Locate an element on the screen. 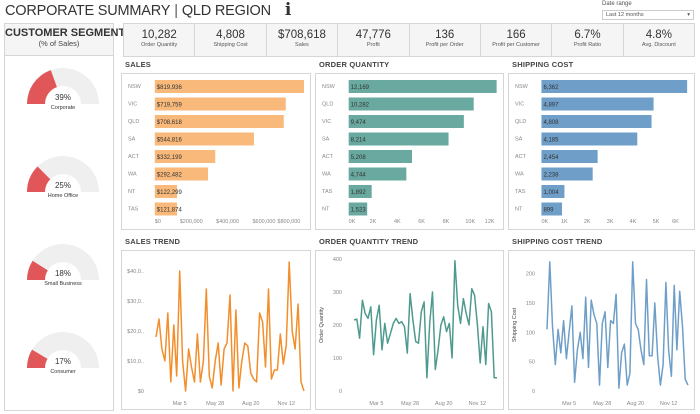 This screenshot has height=414, width=700. info-icon: i is located at coordinates (288, 10).